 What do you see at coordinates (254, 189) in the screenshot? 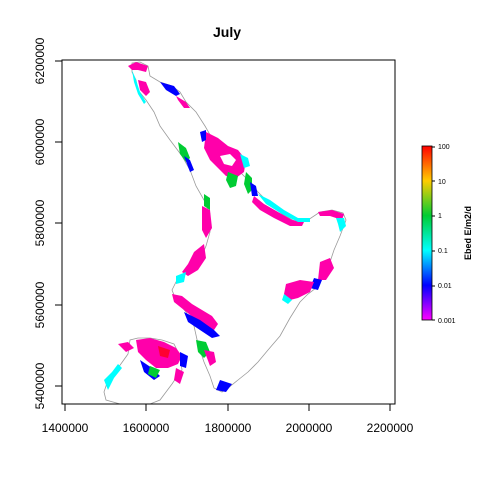
I see `coromandel-blue` at bounding box center [254, 189].